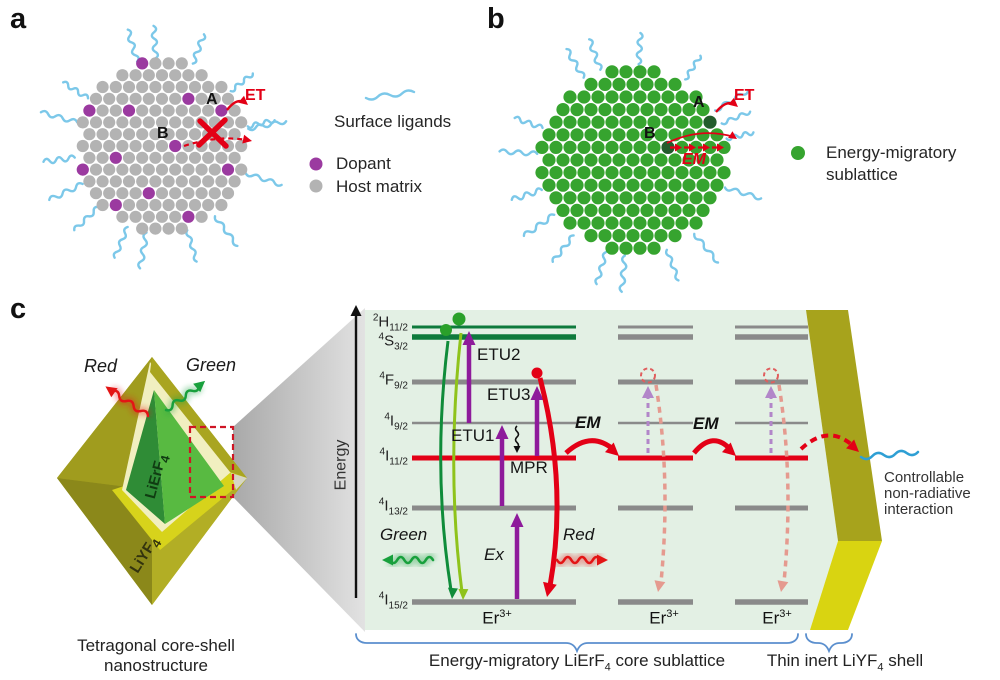 The image size is (1000, 680). What do you see at coordinates (163, 133) in the screenshot?
I see `site-b-label-a: B` at bounding box center [163, 133].